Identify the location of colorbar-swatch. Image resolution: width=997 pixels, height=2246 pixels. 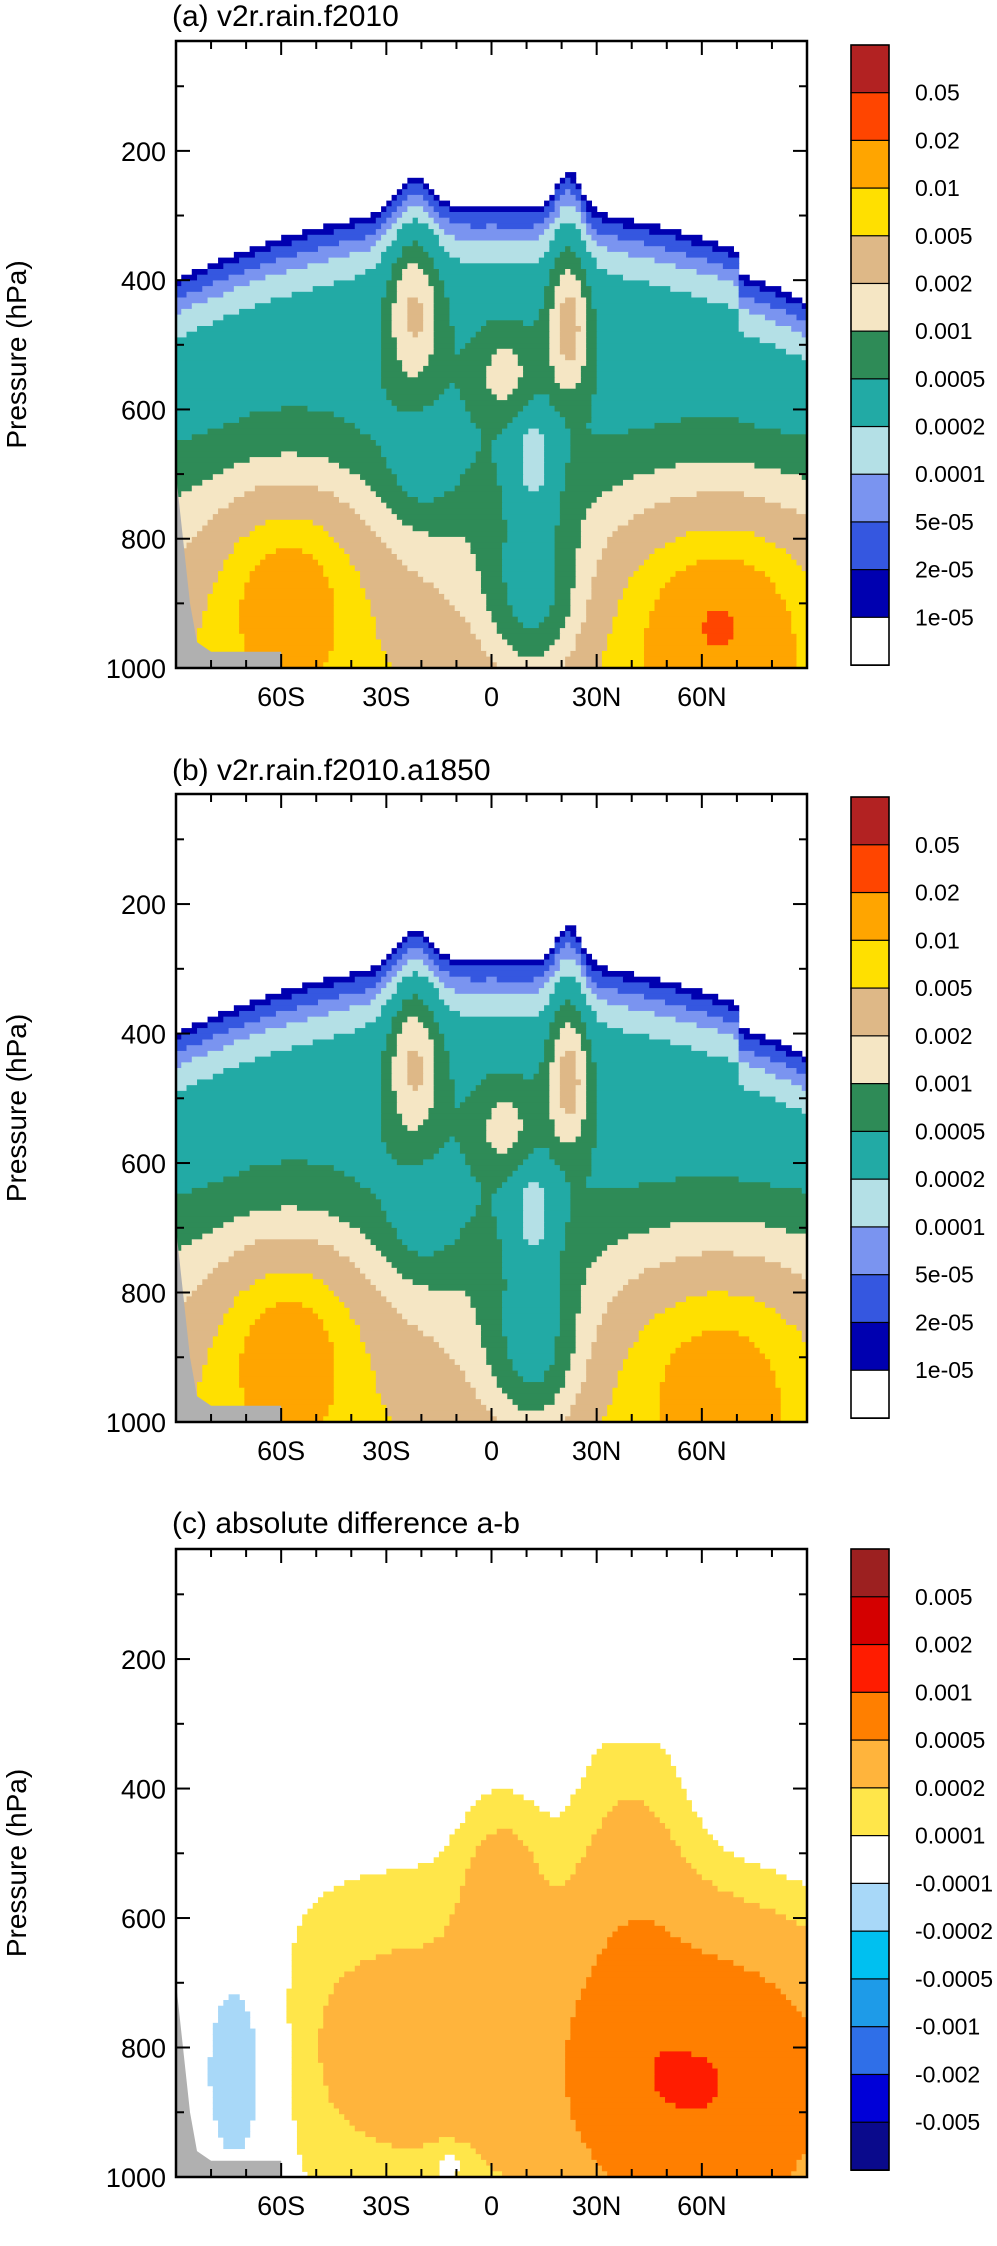
(870, 821).